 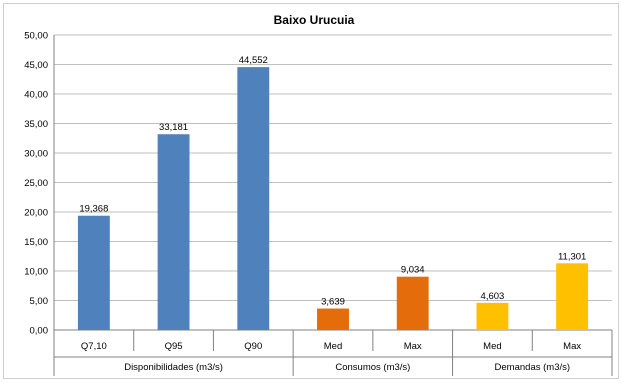 What do you see at coordinates (314, 20) in the screenshot?
I see `chart-title: Baixo Urucuia` at bounding box center [314, 20].